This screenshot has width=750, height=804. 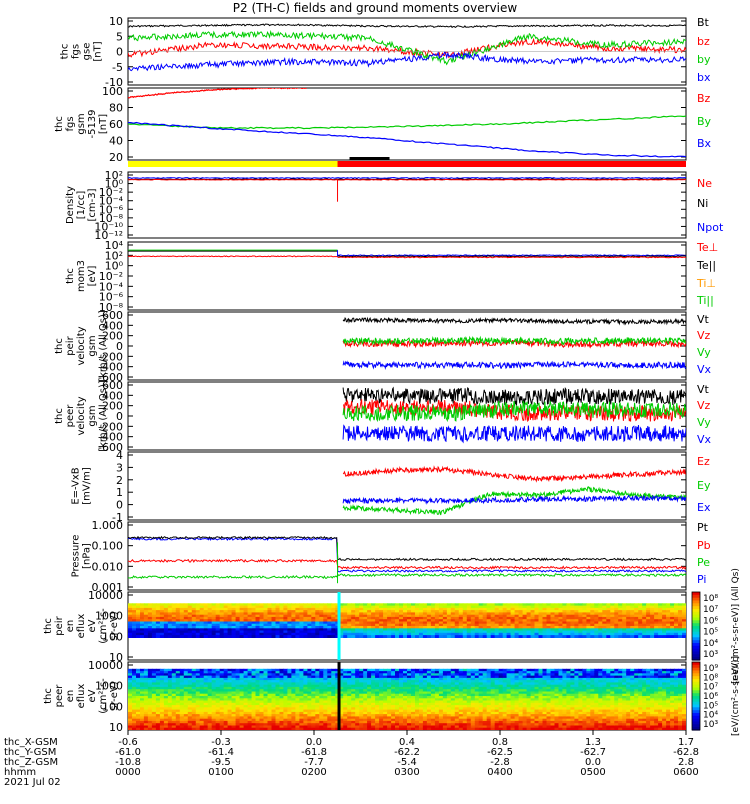 What do you see at coordinates (116, 141) in the screenshot?
I see `y-tick-label: 40` at bounding box center [116, 141].